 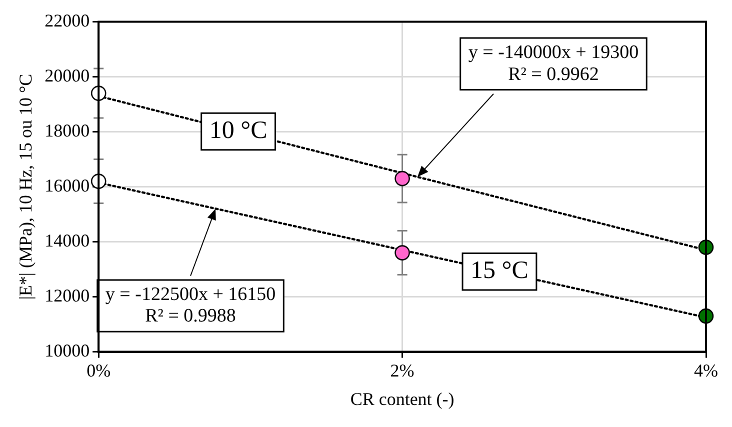 I want to click on x-tick-label: 2%, so click(x=402, y=370).